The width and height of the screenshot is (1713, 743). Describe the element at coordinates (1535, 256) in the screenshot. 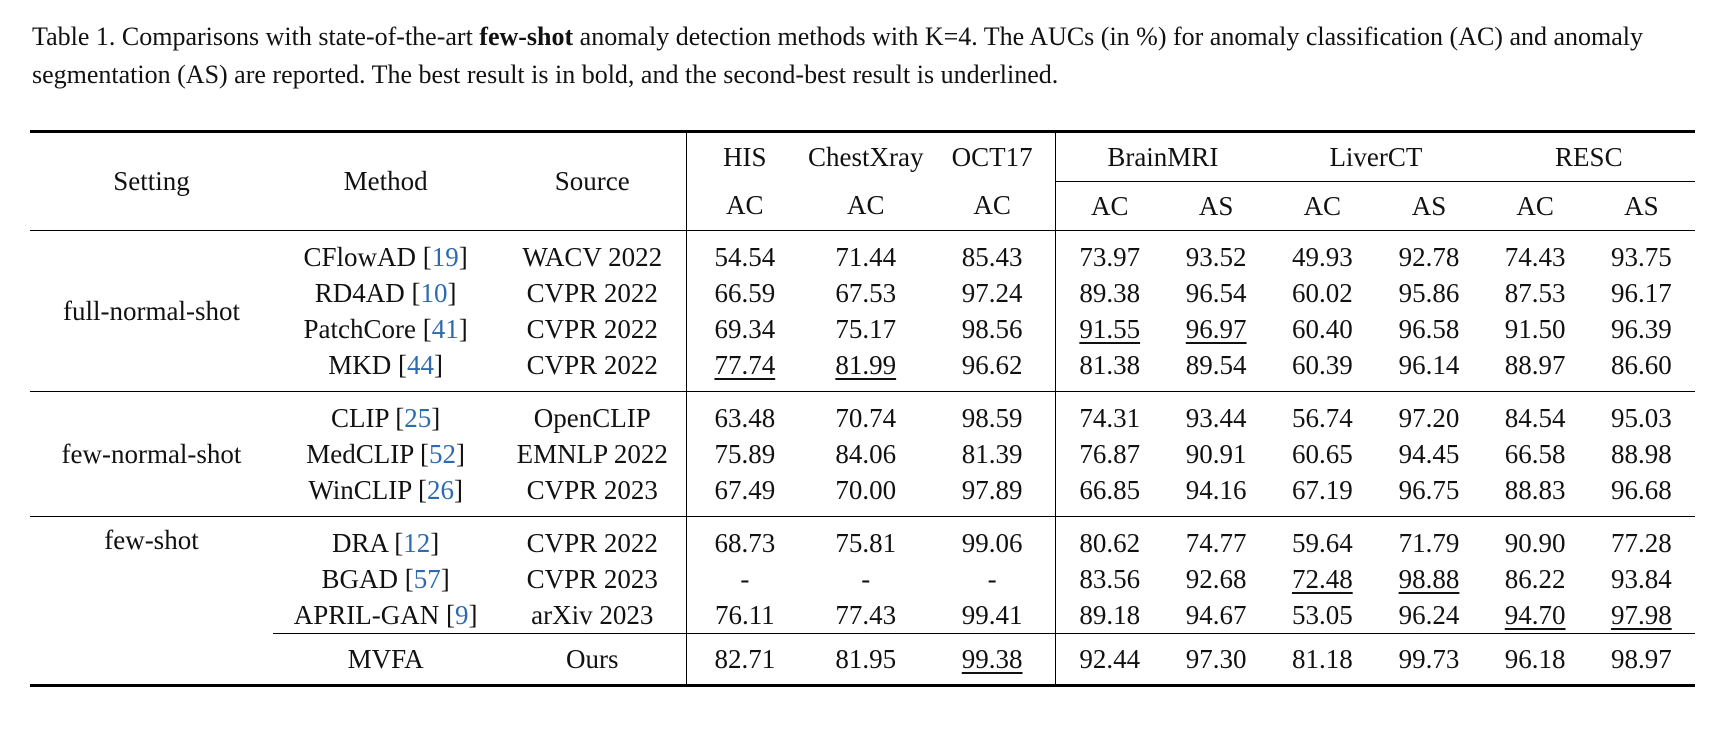

I see `value-cell: 74.43` at that location.